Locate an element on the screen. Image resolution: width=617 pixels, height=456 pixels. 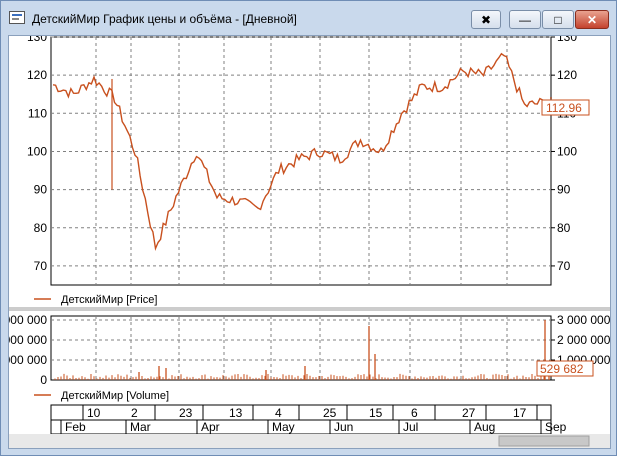
day-axis-labels: 10 2 23 13 4 25 15 6 27 17 is located at coordinates (310, 412).